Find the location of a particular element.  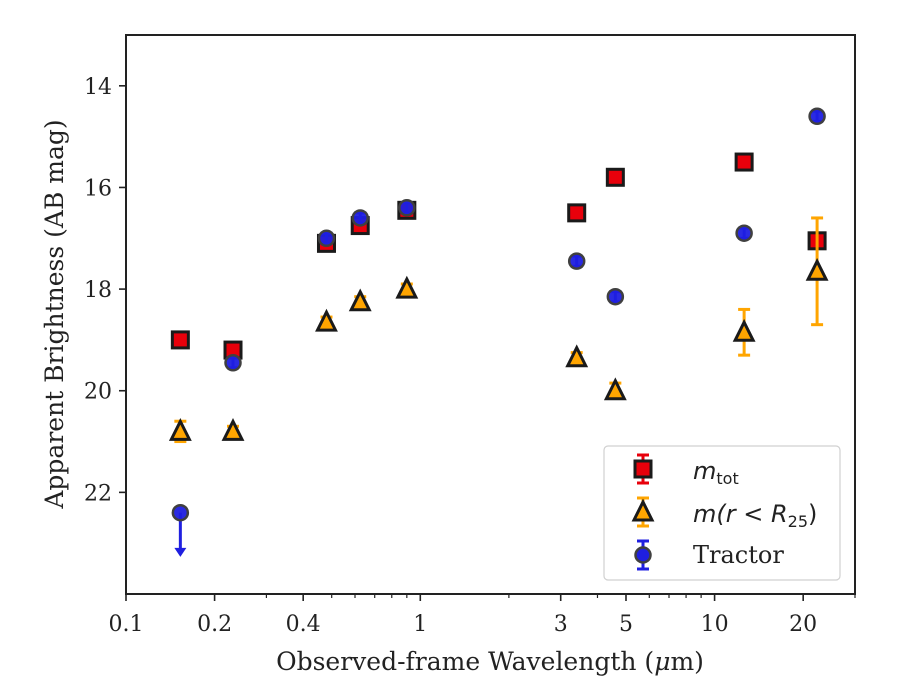

x-tick-label: 0.2 is located at coordinates (214, 624).